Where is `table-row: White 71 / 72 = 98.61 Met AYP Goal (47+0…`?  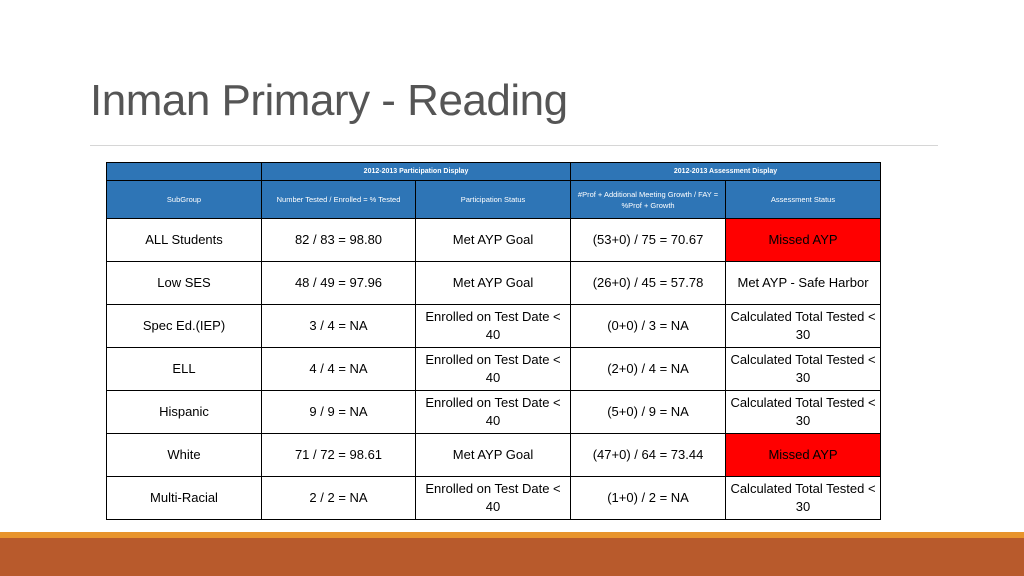 table-row: White 71 / 72 = 98.61 Met AYP Goal (47+0… is located at coordinates (494, 455).